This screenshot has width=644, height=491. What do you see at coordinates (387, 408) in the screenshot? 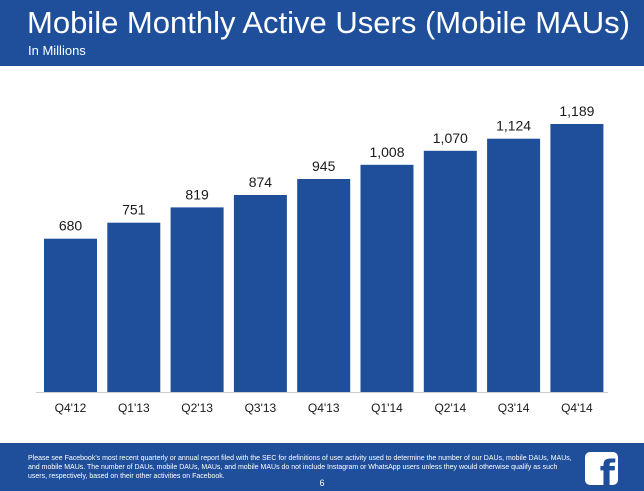
I see `x-tick-label: Q1'14` at bounding box center [387, 408].